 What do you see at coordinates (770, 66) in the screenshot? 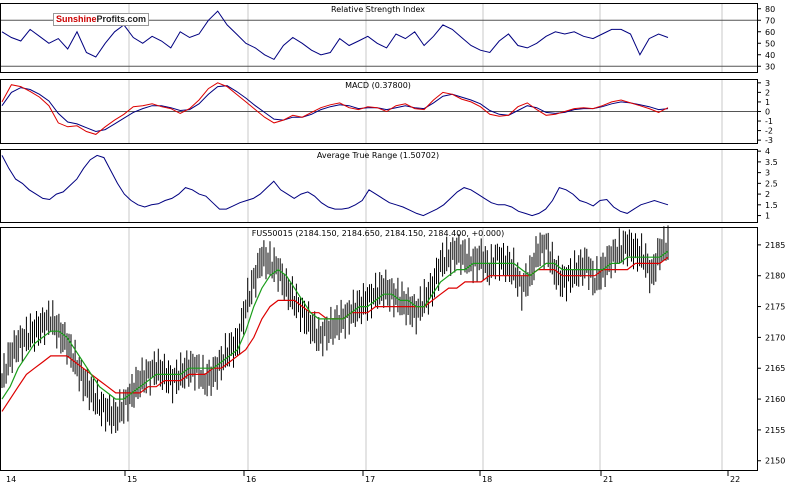
I see `y-tick-label: 30` at bounding box center [770, 66].